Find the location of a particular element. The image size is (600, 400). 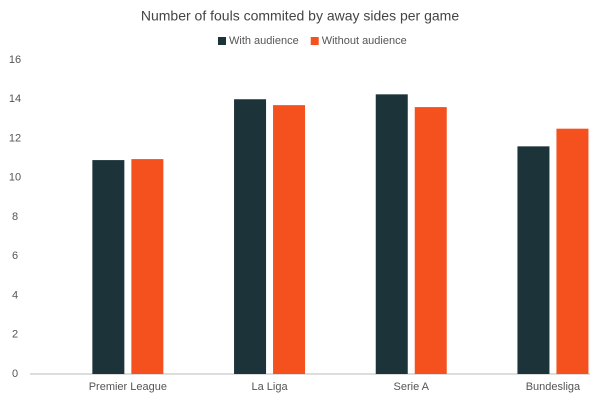

legend-label: Without audience is located at coordinates (364, 41).